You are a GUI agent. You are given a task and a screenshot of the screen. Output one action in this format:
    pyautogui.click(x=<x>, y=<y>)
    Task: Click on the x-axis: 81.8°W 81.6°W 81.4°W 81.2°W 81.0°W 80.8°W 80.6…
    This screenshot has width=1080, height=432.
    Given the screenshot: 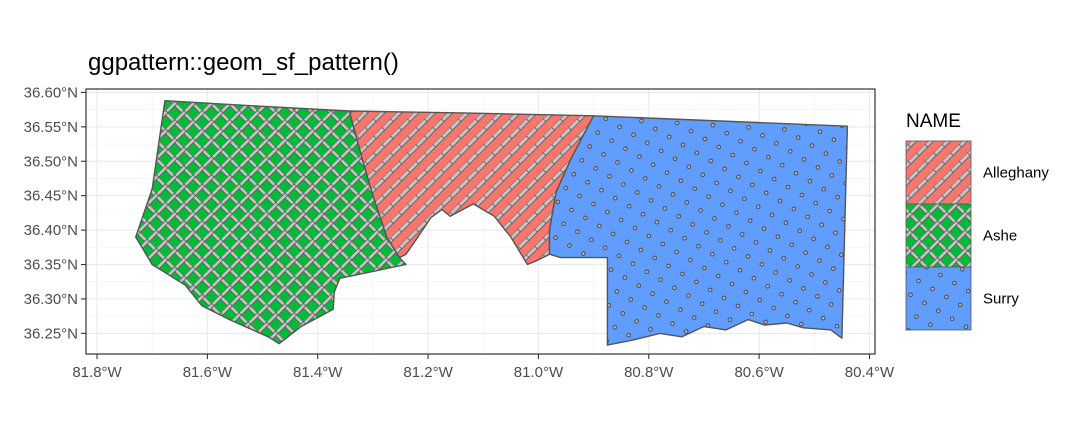 What is the action you would take?
    pyautogui.click(x=483, y=367)
    